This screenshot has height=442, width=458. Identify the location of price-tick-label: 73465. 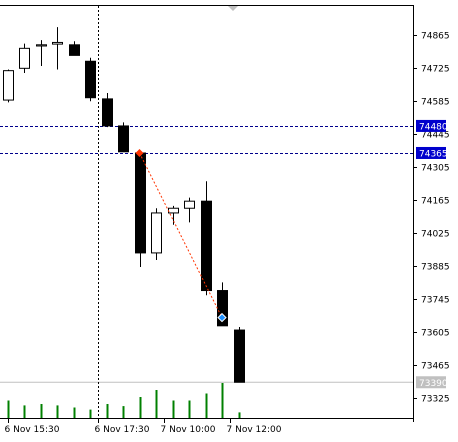
(435, 367).